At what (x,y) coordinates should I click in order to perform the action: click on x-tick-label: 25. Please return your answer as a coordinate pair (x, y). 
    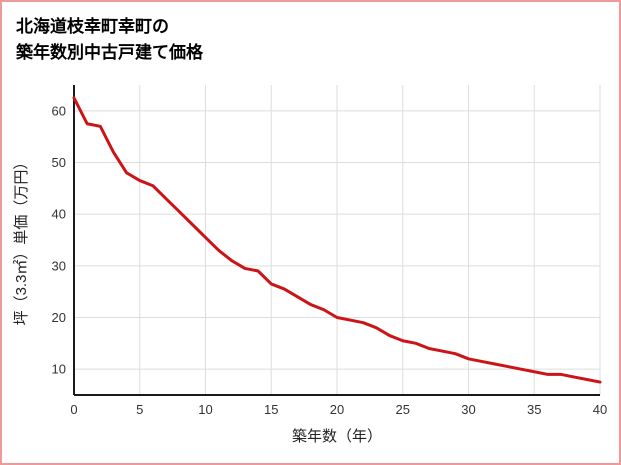
    Looking at the image, I should click on (403, 409).